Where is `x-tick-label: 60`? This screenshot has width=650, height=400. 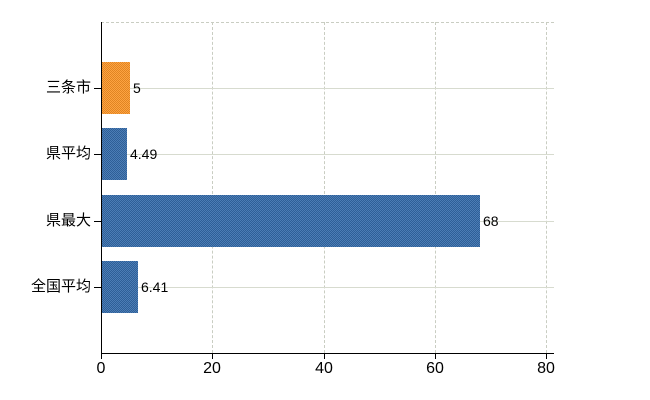
x-tick-label: 60 is located at coordinates (435, 368).